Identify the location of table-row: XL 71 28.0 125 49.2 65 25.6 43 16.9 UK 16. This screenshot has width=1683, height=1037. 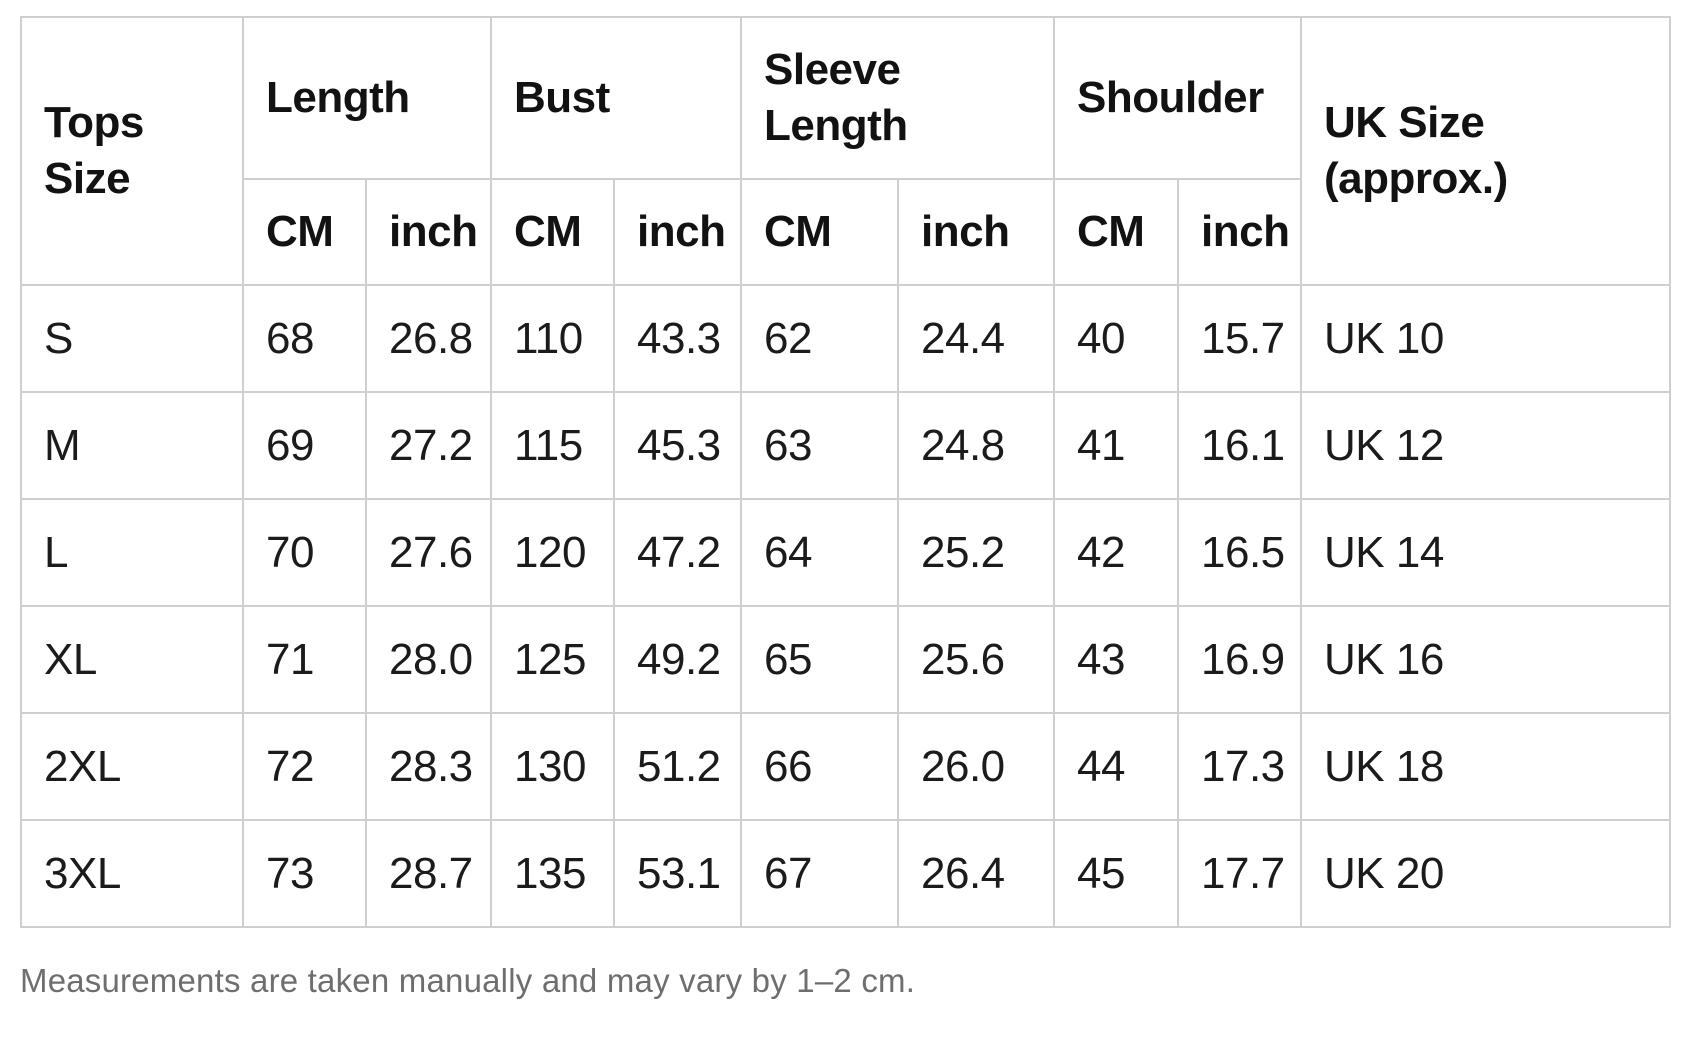
(846, 659).